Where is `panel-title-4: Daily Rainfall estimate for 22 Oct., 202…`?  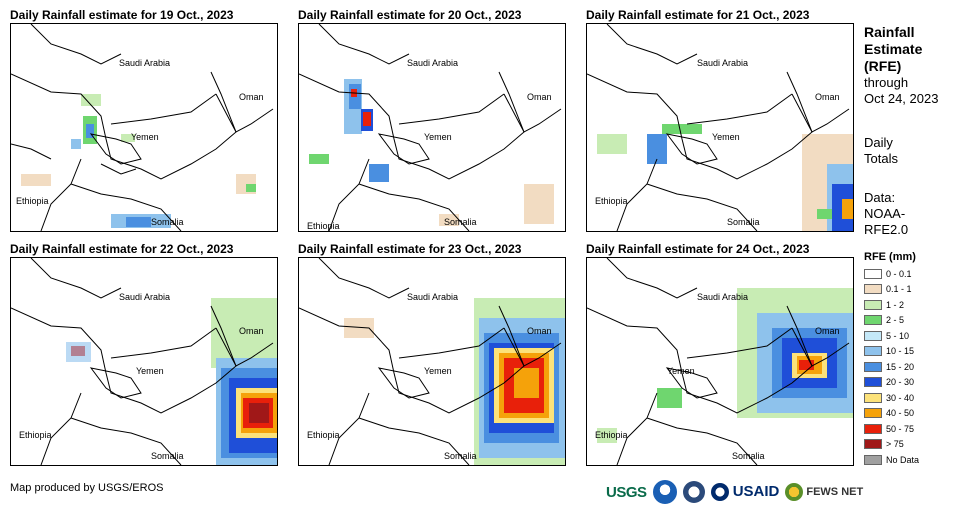 panel-title-4: Daily Rainfall estimate for 22 Oct., 202… is located at coordinates (122, 249).